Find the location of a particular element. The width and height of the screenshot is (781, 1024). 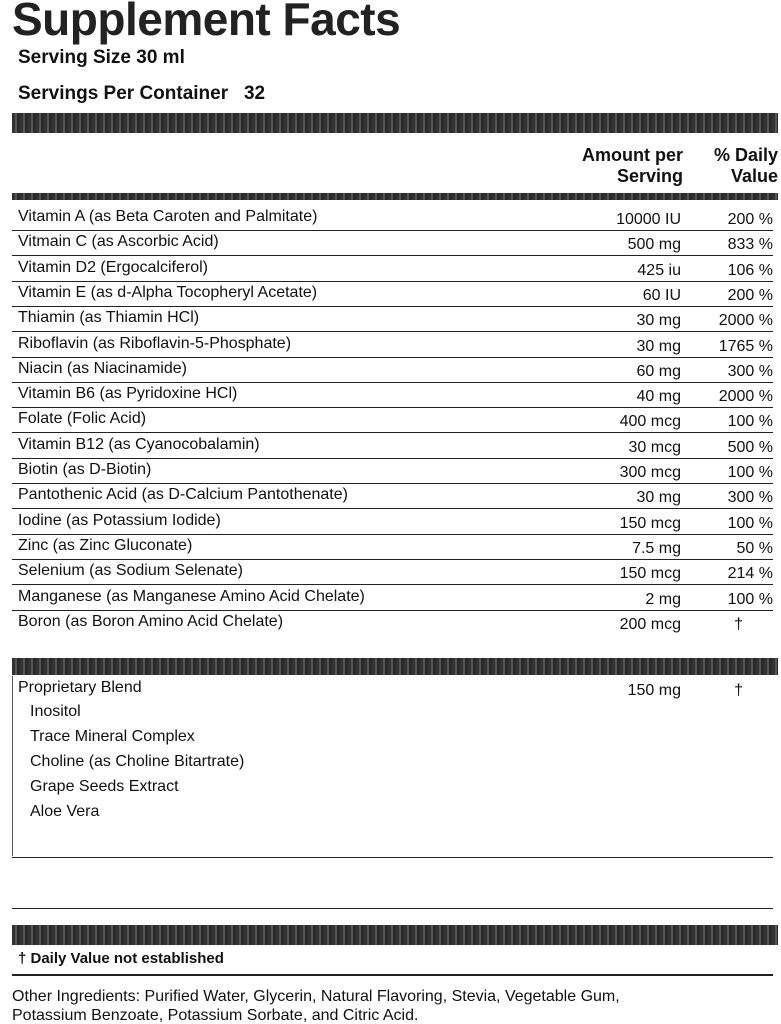

serving-size: Serving Size 30 ml is located at coordinates (101, 57).